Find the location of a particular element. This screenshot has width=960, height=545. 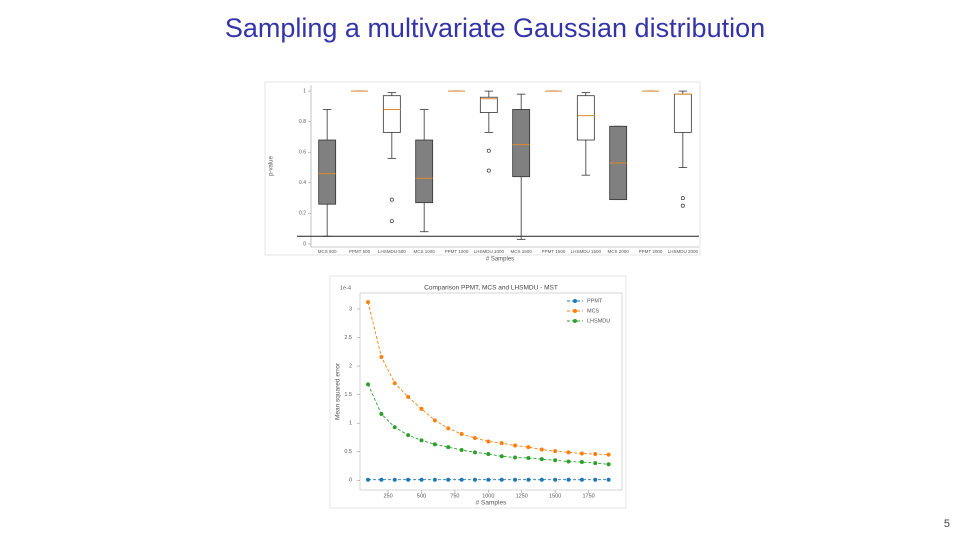

y-tick-label: 0.4 is located at coordinates (302, 183).